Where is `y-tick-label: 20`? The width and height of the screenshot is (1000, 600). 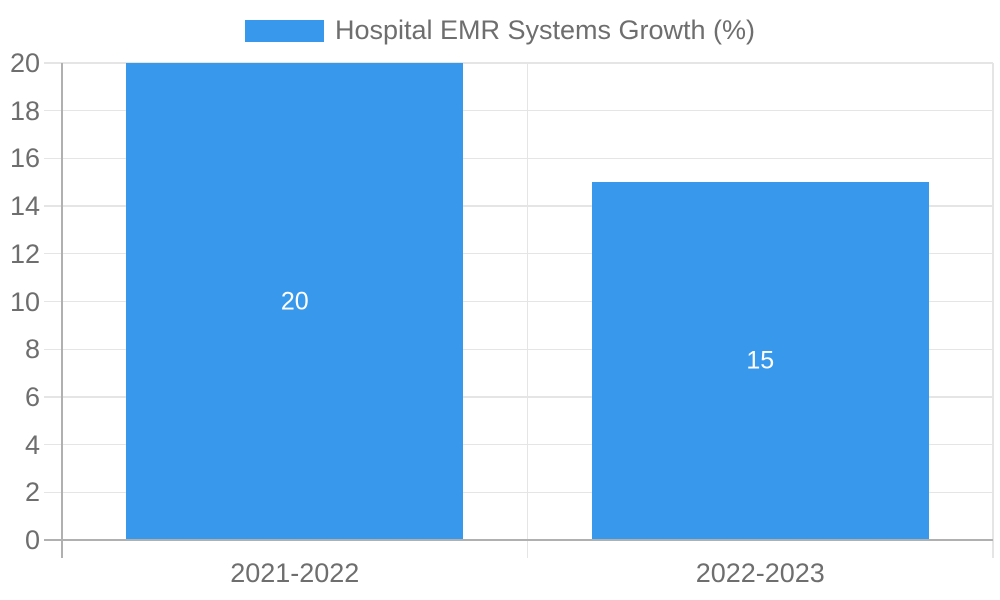 y-tick-label: 20 is located at coordinates (24, 63).